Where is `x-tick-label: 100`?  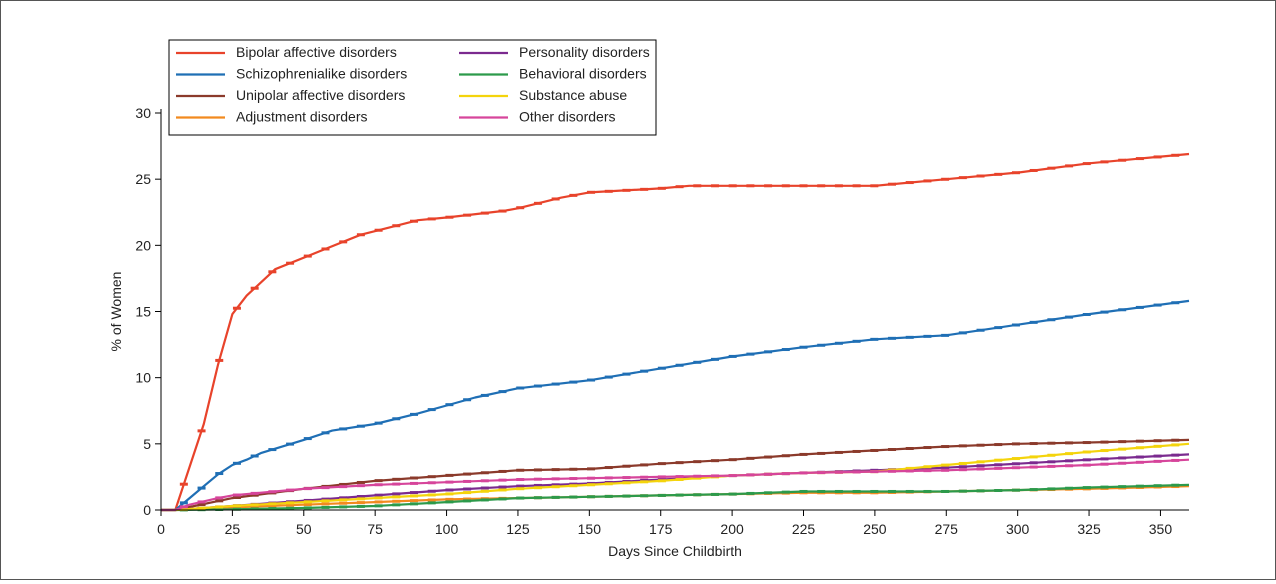
x-tick-label: 100 is located at coordinates (447, 529).